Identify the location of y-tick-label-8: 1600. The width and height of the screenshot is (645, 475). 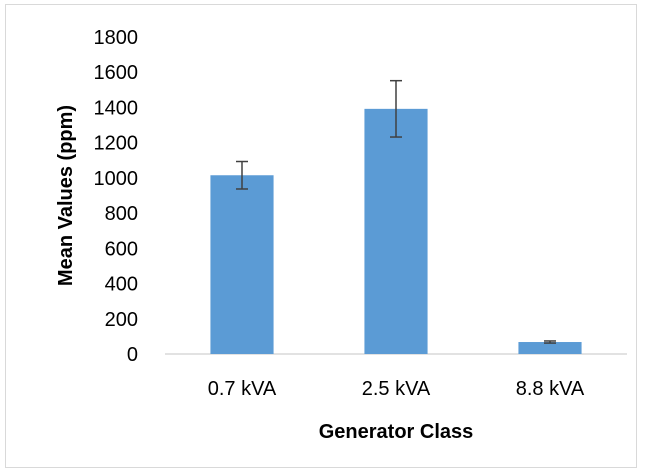
(116, 73).